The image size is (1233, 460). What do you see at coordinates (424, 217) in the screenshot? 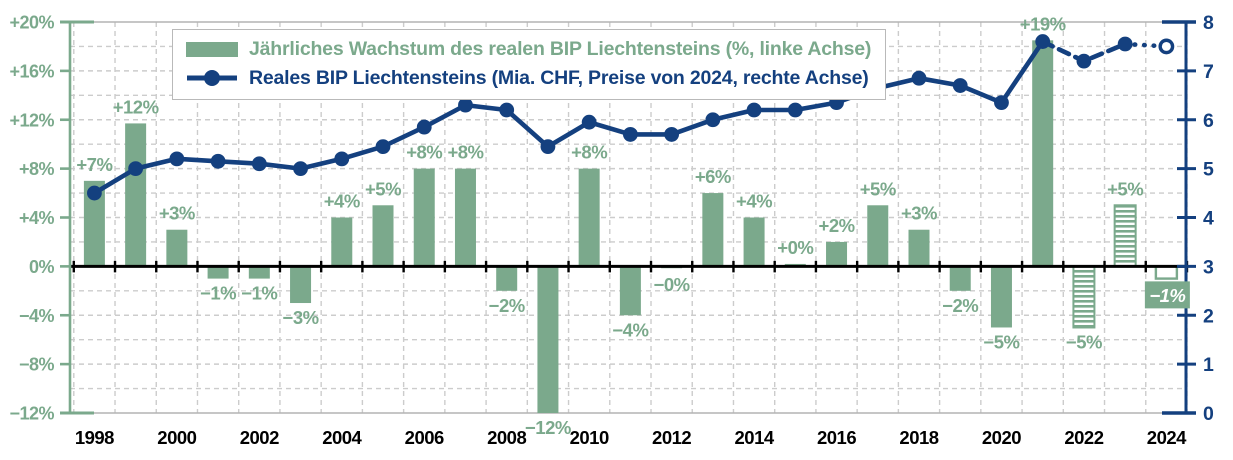
I see `bar-2006` at bounding box center [424, 217].